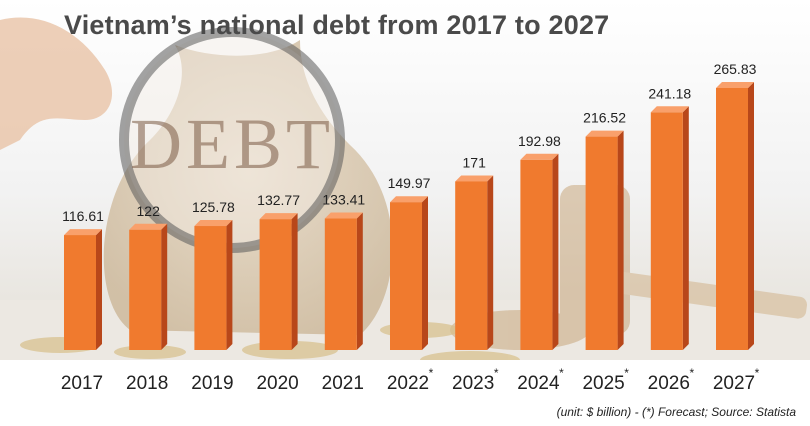 This screenshot has width=810, height=426. I want to click on bar-value-label: 192.98, so click(539, 141).